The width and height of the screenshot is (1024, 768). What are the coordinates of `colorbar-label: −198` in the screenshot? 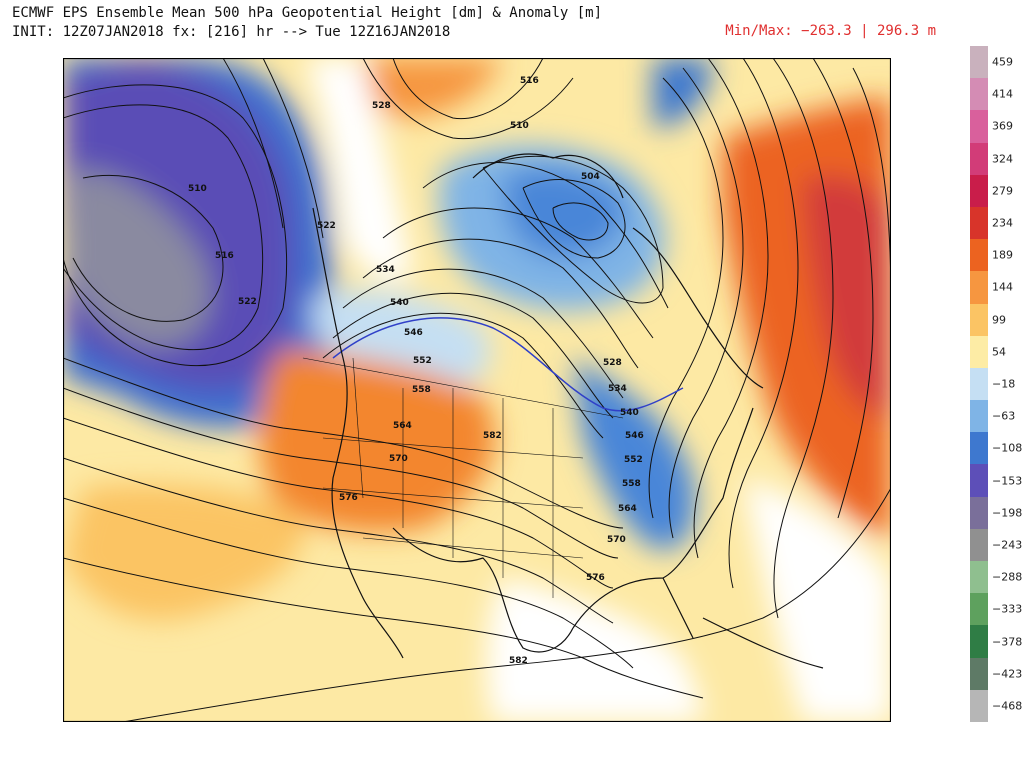 It's located at (1007, 513).